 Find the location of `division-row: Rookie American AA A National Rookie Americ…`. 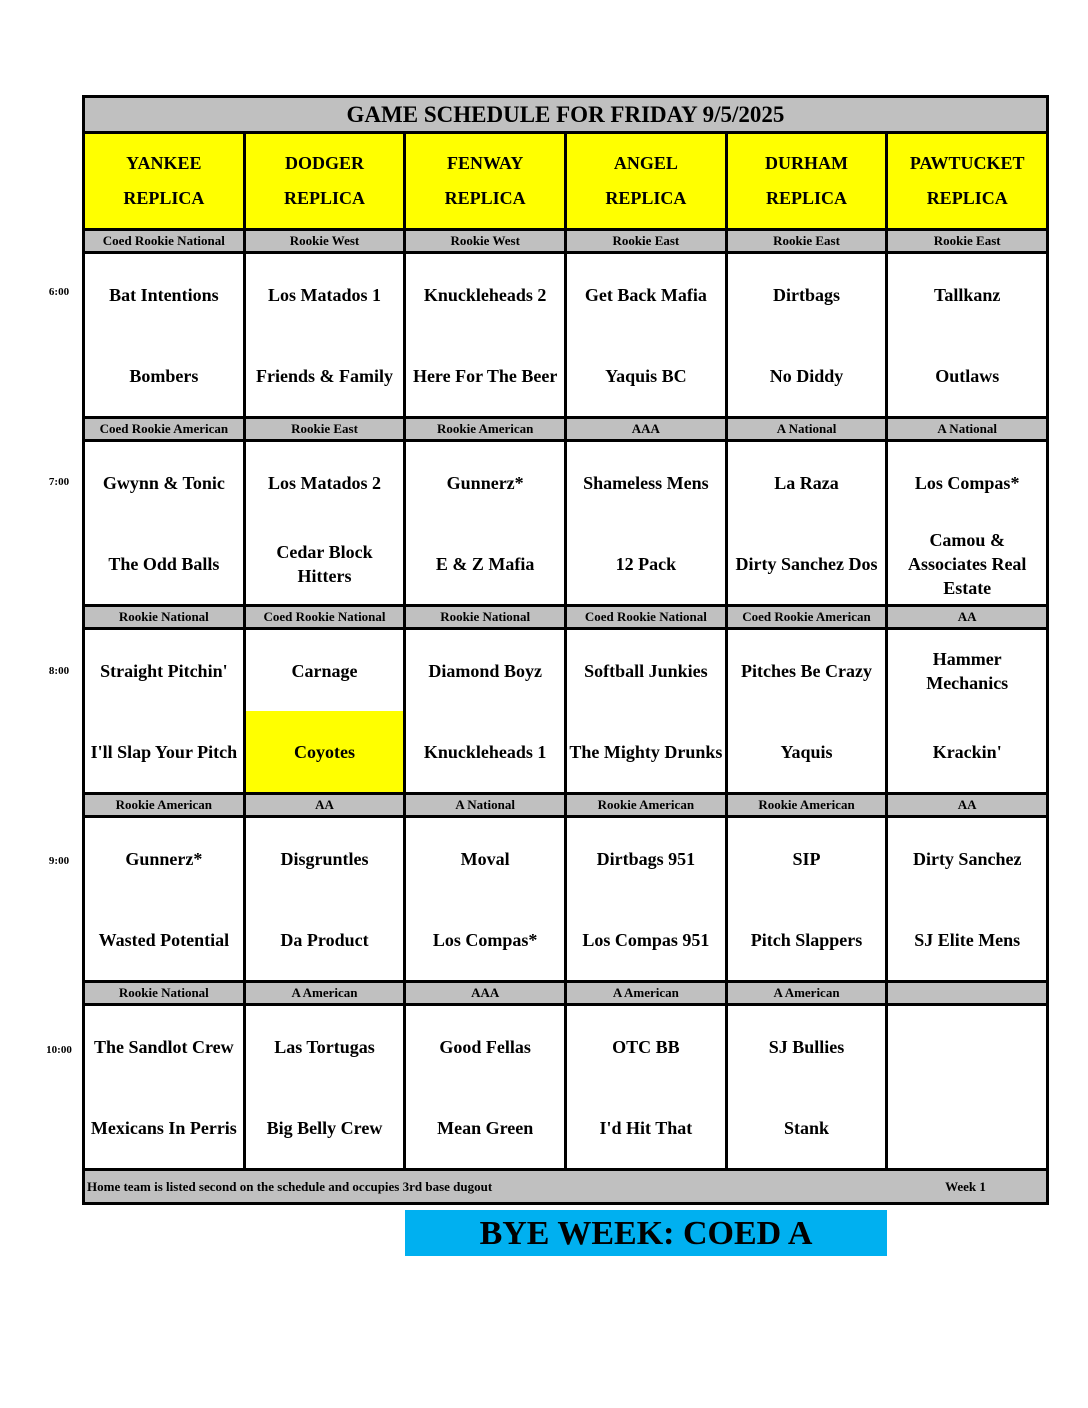

division-row: Rookie American AA A National Rookie Americ… is located at coordinates (566, 805).